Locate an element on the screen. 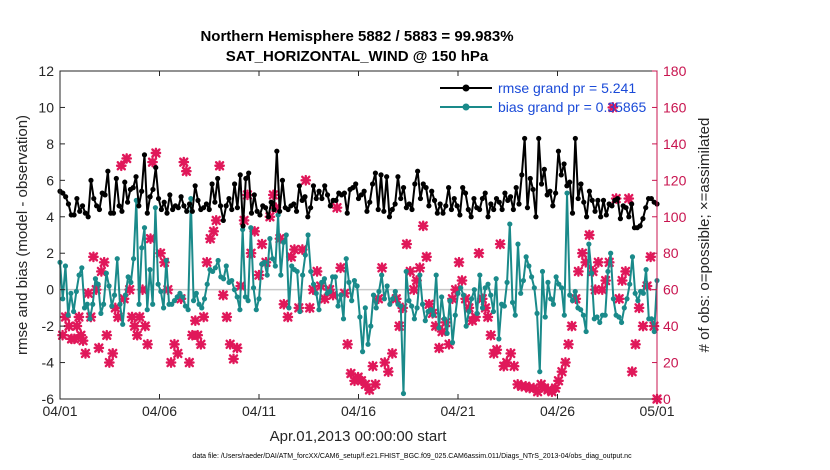 This screenshot has width=830, height=470. y-left-tick-label: 4 is located at coordinates (50, 217).